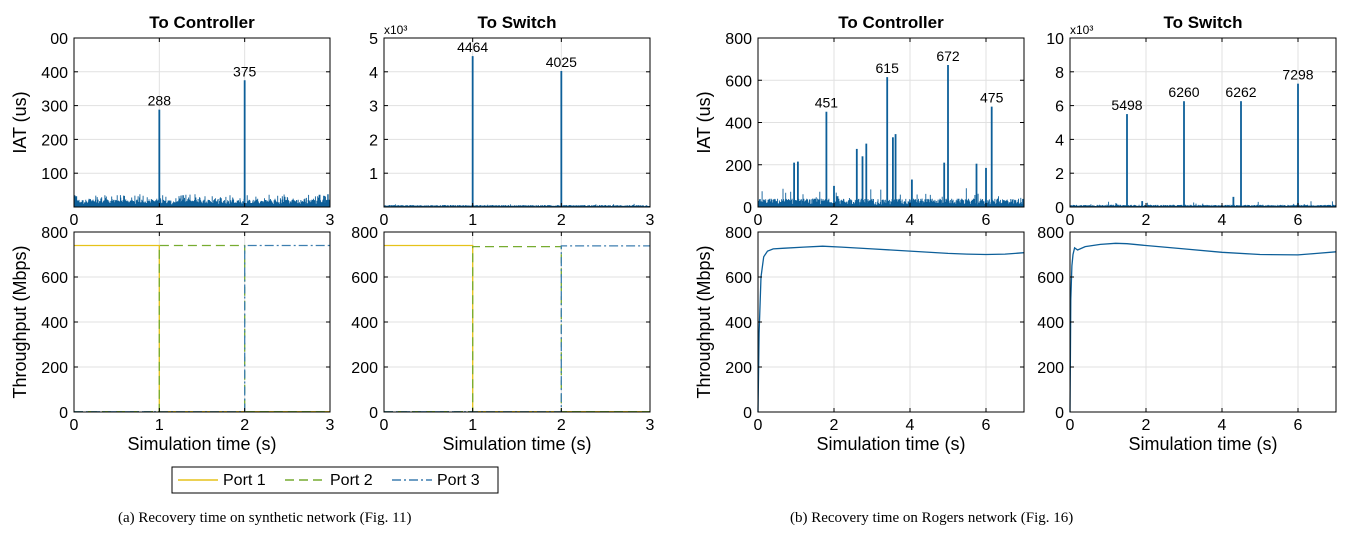 The height and width of the screenshot is (536, 1347). What do you see at coordinates (244, 480) in the screenshot?
I see `legend-label: Port 1` at bounding box center [244, 480].